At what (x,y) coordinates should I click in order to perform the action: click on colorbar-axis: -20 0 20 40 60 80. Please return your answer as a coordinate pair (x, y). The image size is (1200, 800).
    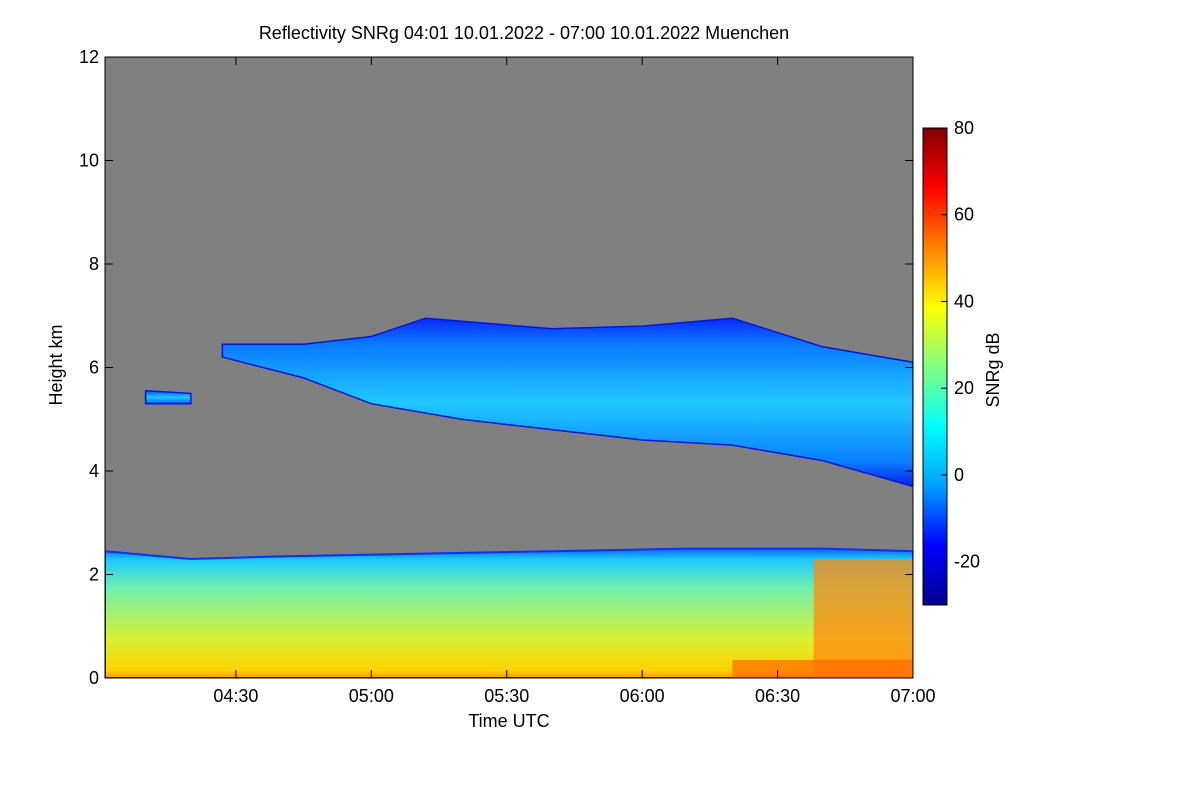
    Looking at the image, I should click on (960, 345).